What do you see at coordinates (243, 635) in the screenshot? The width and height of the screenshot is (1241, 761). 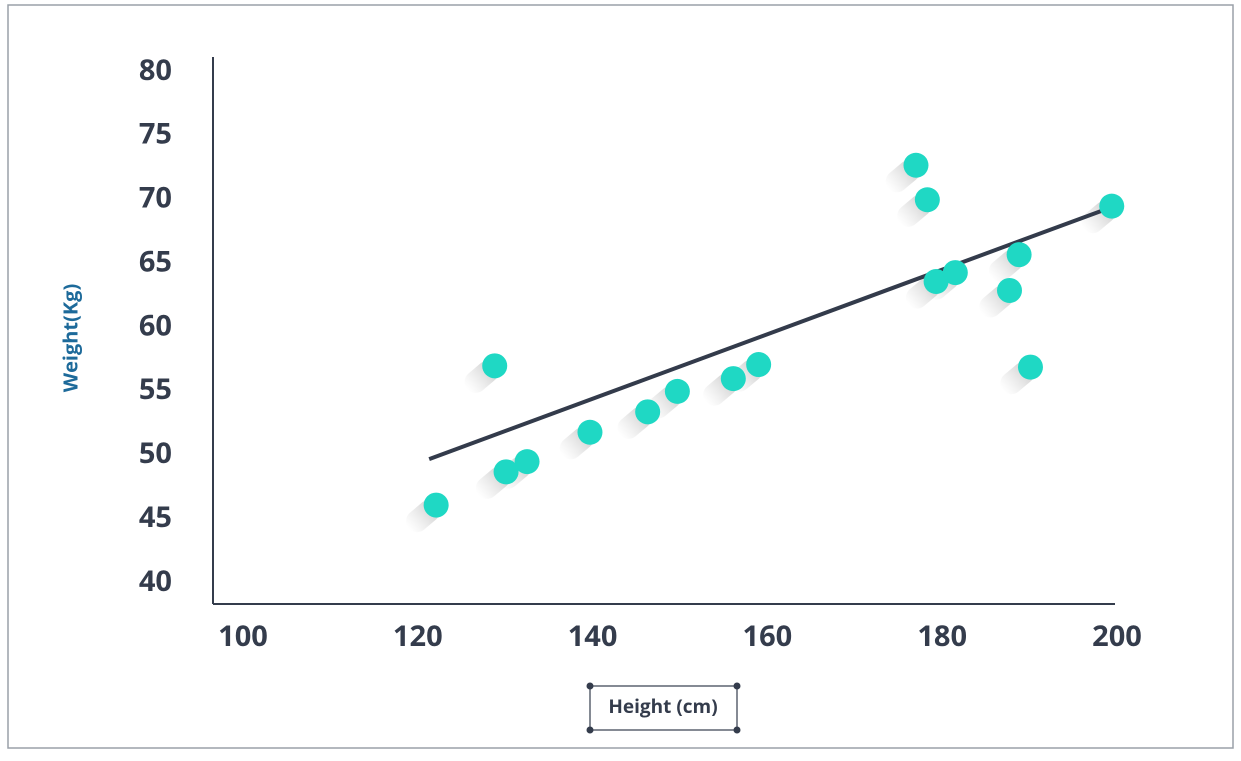 I see `x-tick-label: 100` at bounding box center [243, 635].